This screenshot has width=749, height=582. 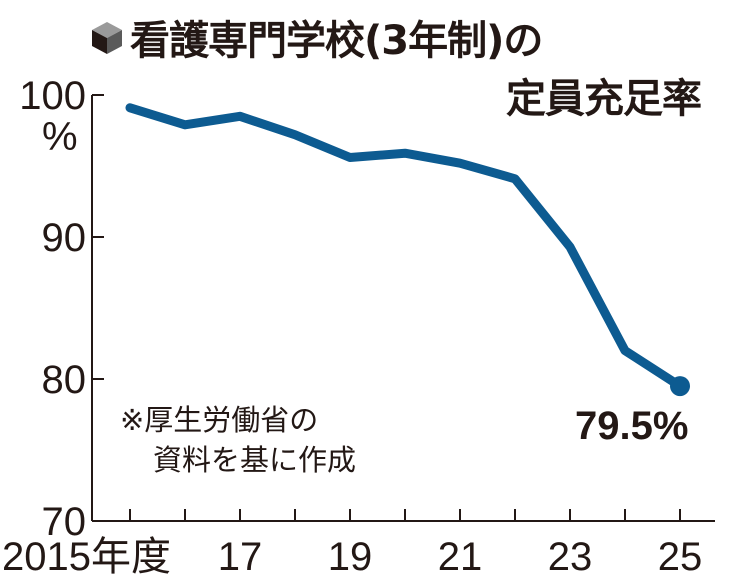 I want to click on x-tick-label: 25, so click(x=680, y=557).